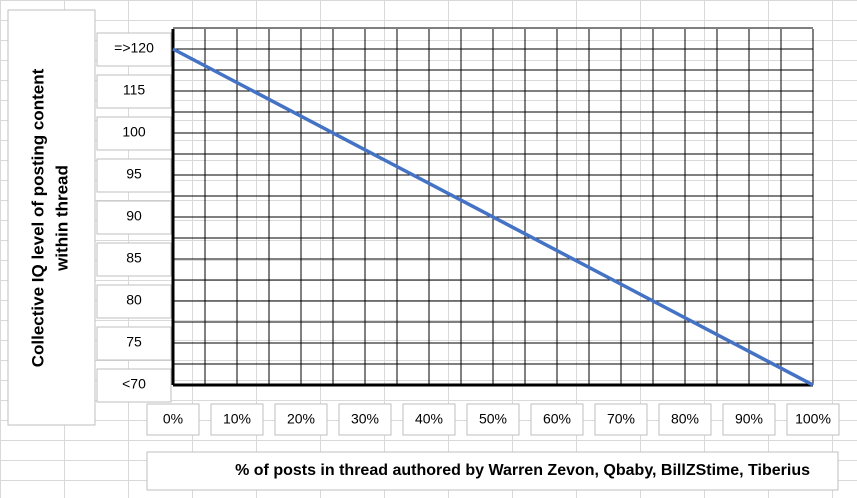  I want to click on y-tick-label: =>120, so click(134, 48).